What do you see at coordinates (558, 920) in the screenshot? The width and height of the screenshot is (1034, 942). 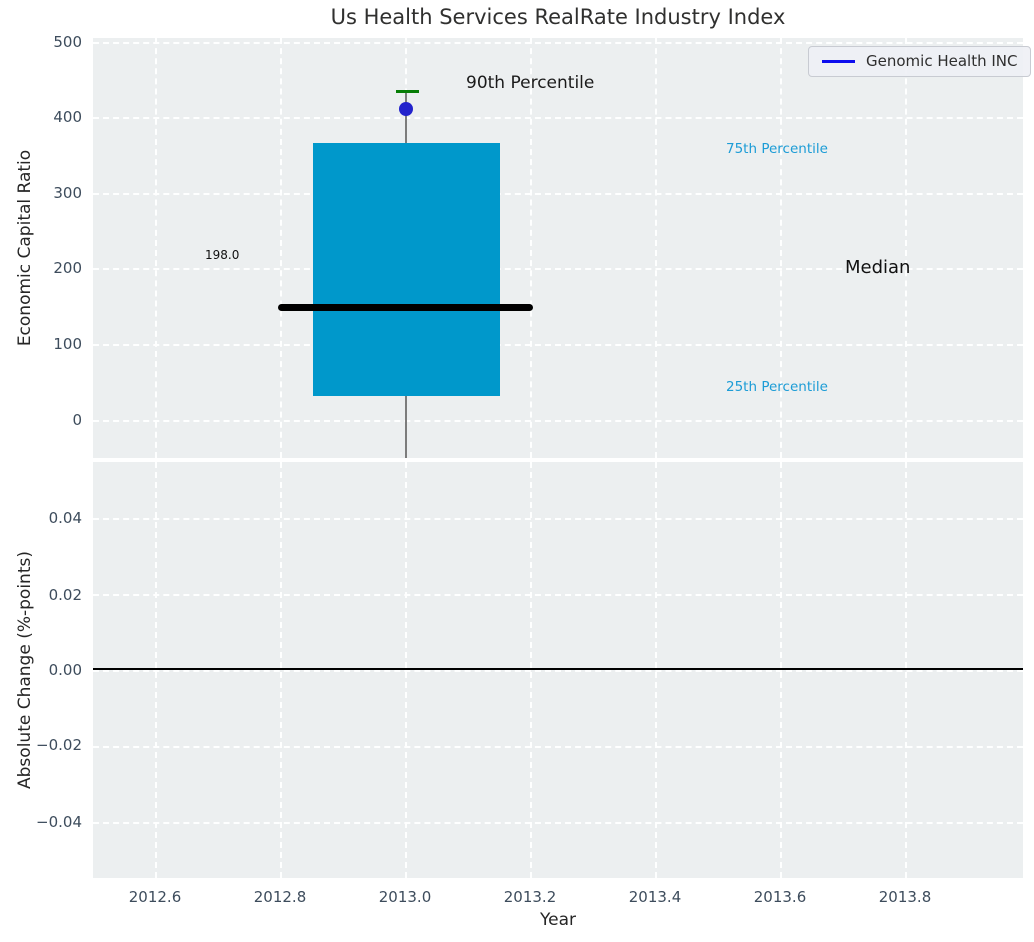 I see `xlabel: Year` at bounding box center [558, 920].